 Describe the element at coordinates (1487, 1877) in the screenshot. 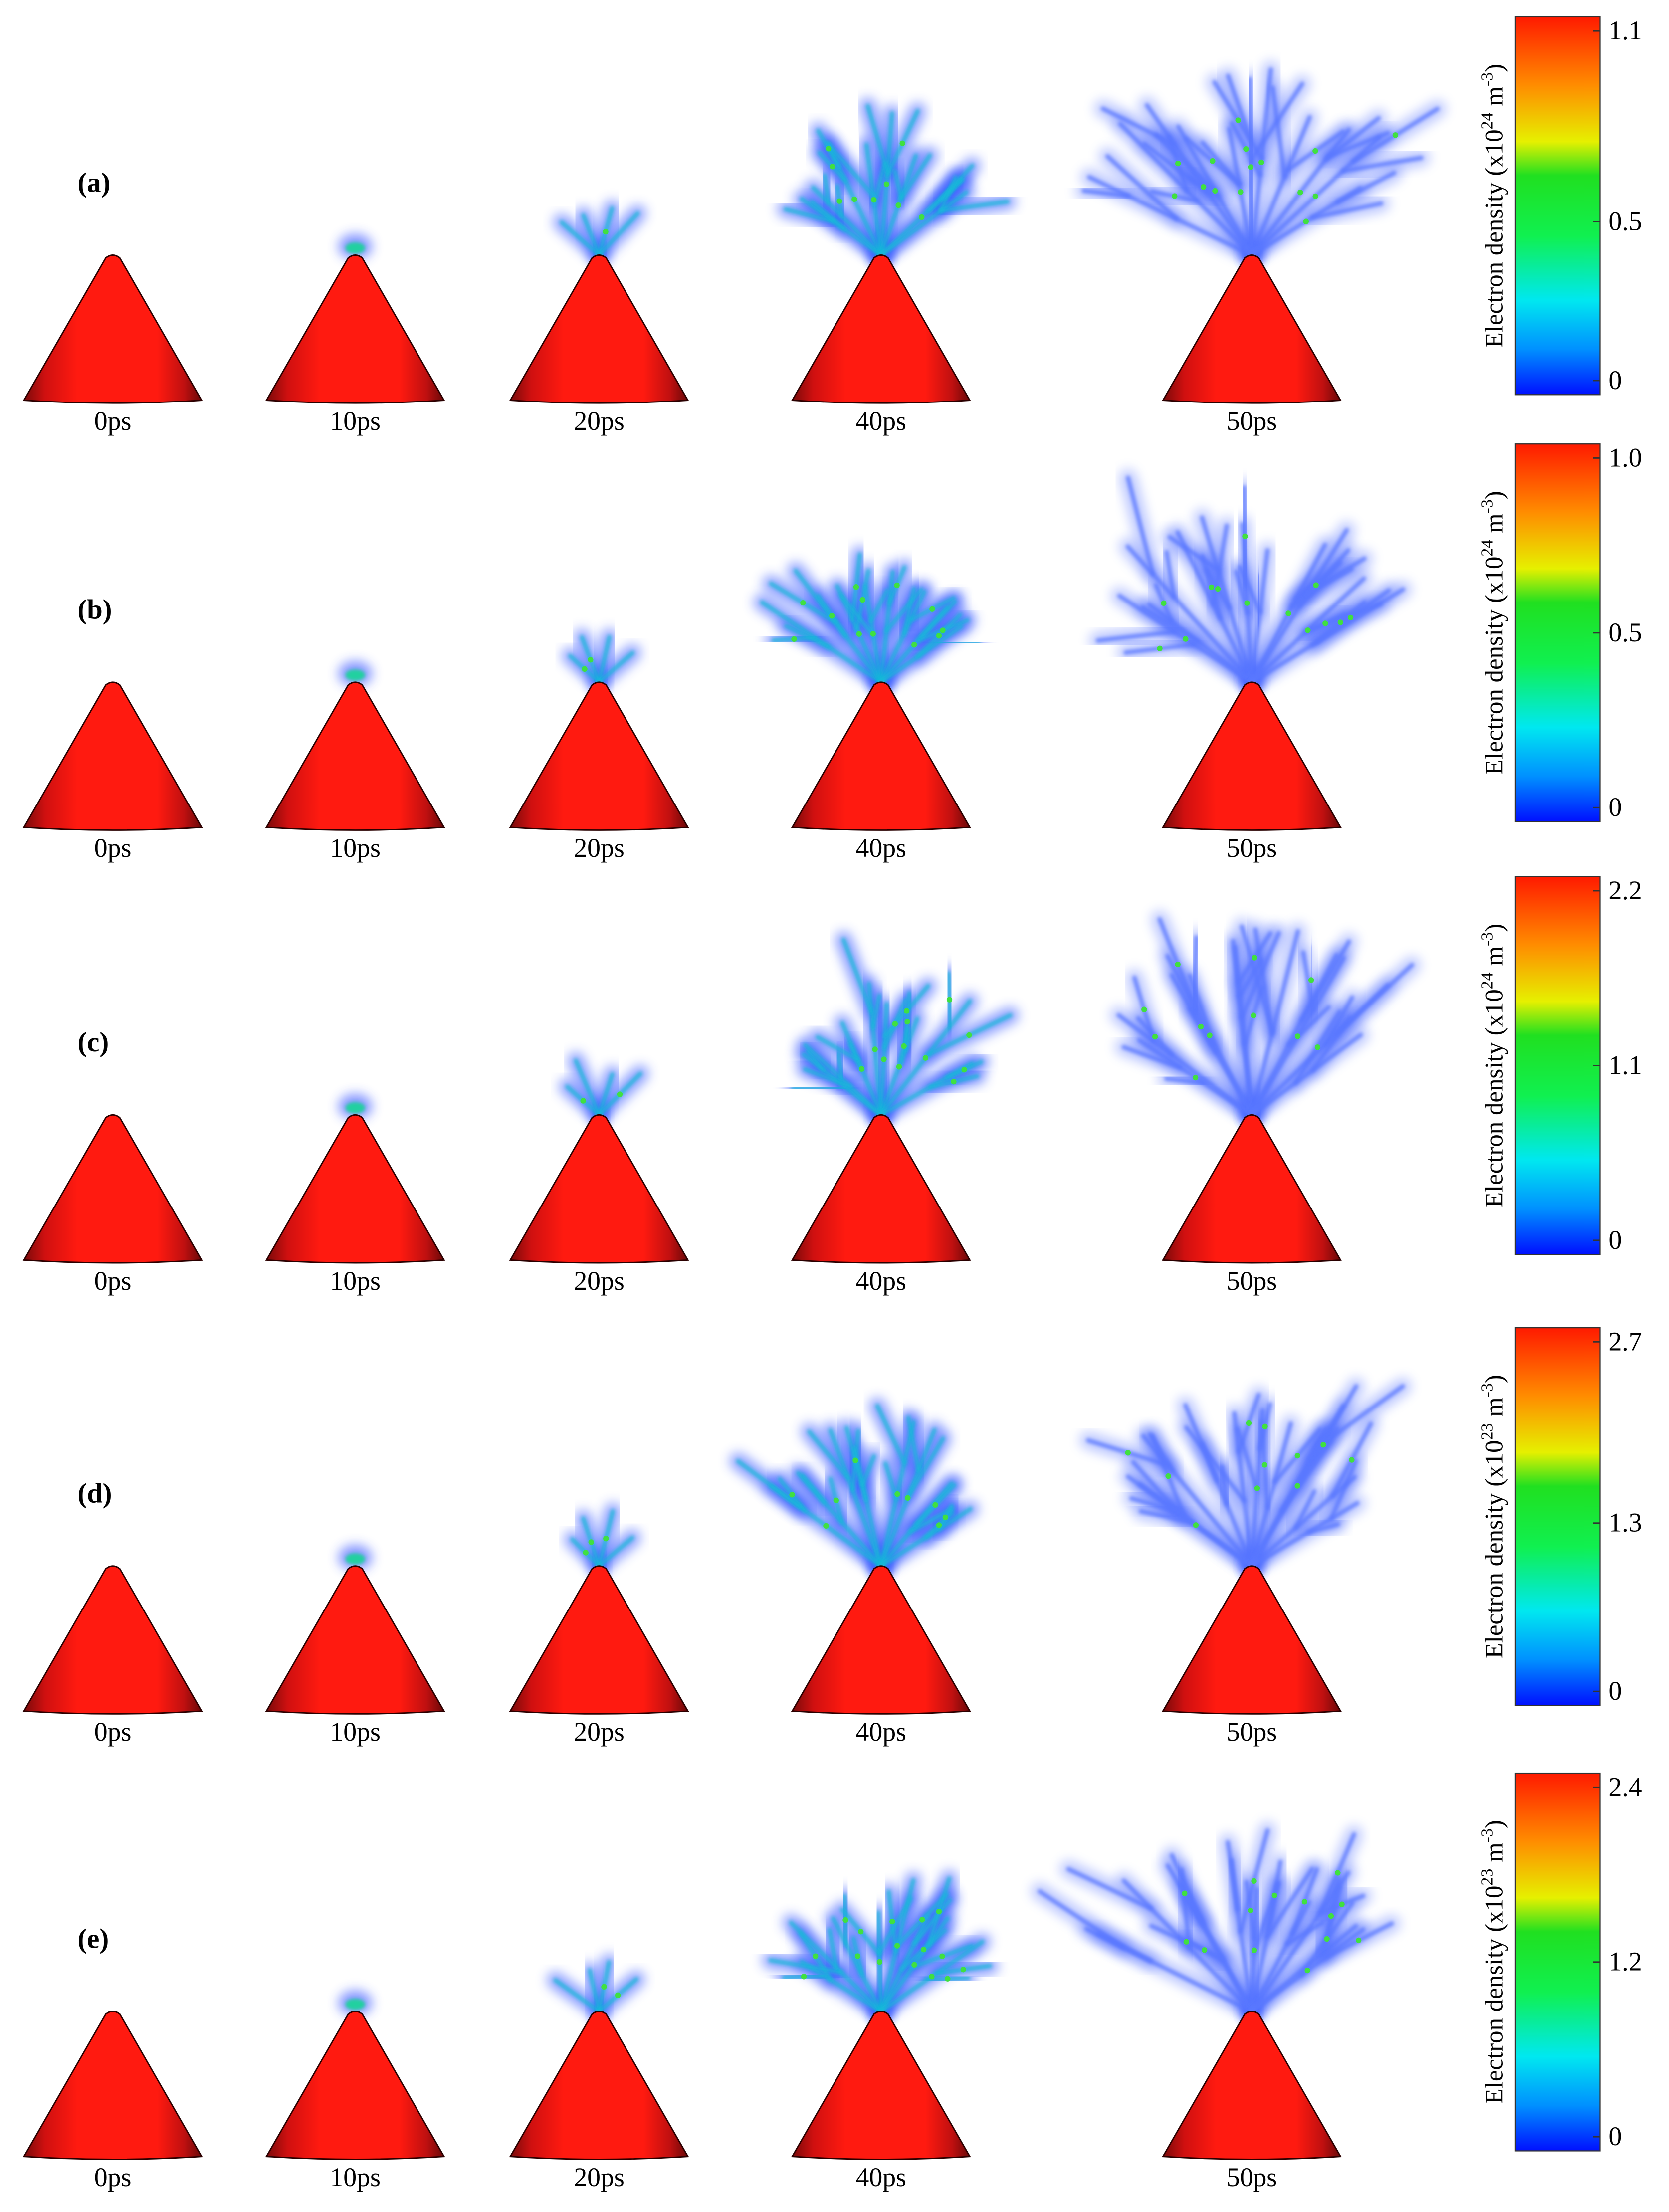

I see `title-exponent: 23` at that location.